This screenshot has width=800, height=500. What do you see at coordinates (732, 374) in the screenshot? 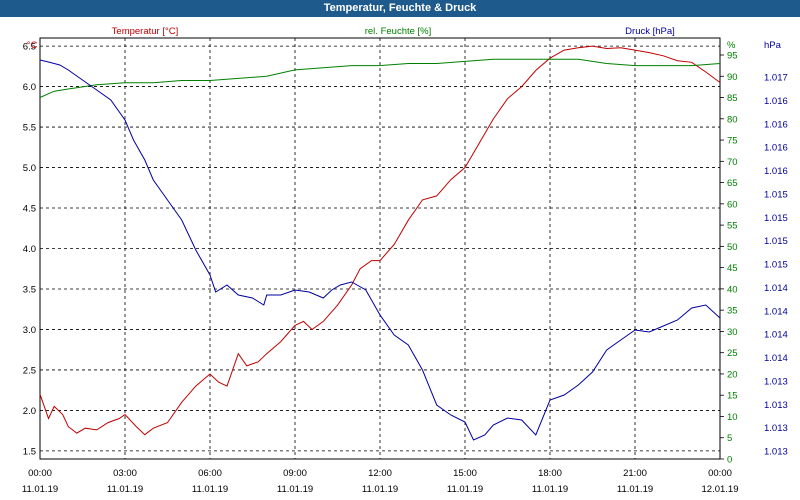
I see `humidity-tick-label: 20` at bounding box center [732, 374].